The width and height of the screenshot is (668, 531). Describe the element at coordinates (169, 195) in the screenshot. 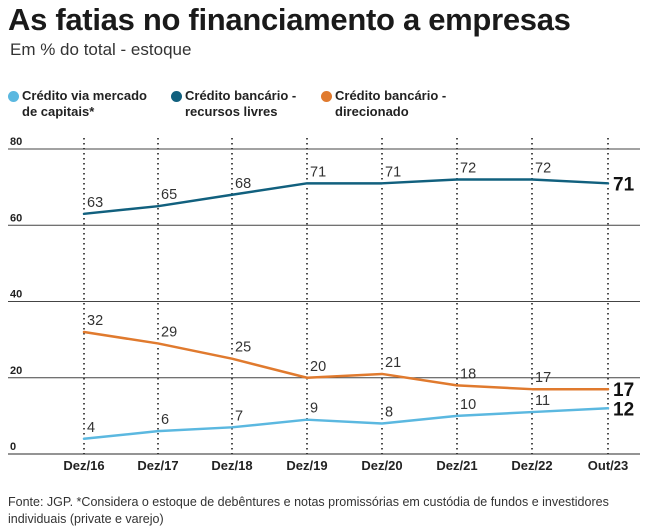

I see `data-label: 65` at that location.